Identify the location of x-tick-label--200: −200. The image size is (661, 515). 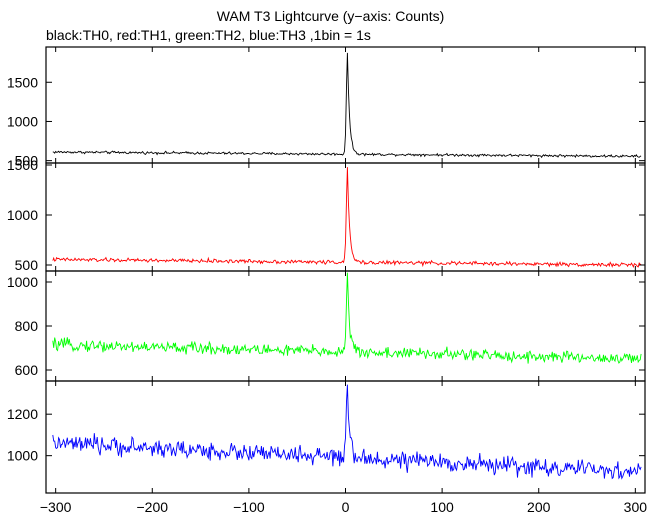
(153, 507).